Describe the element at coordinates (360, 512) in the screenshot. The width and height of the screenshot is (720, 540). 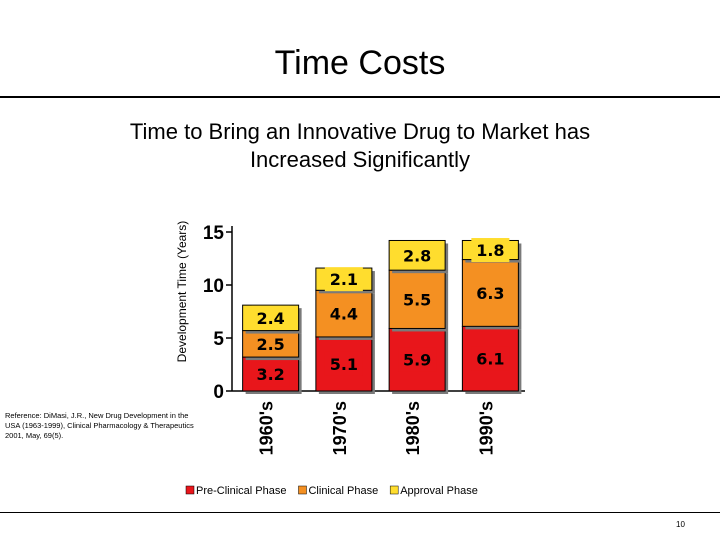
I see `footer-divider` at that location.